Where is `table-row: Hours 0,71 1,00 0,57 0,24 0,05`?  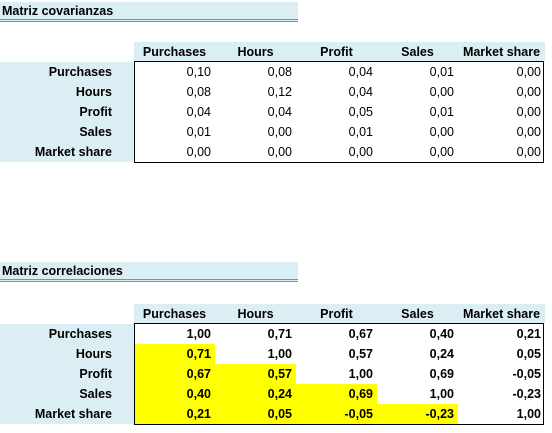
table-row: Hours 0,71 1,00 0,57 0,24 0,05 is located at coordinates (272, 354).